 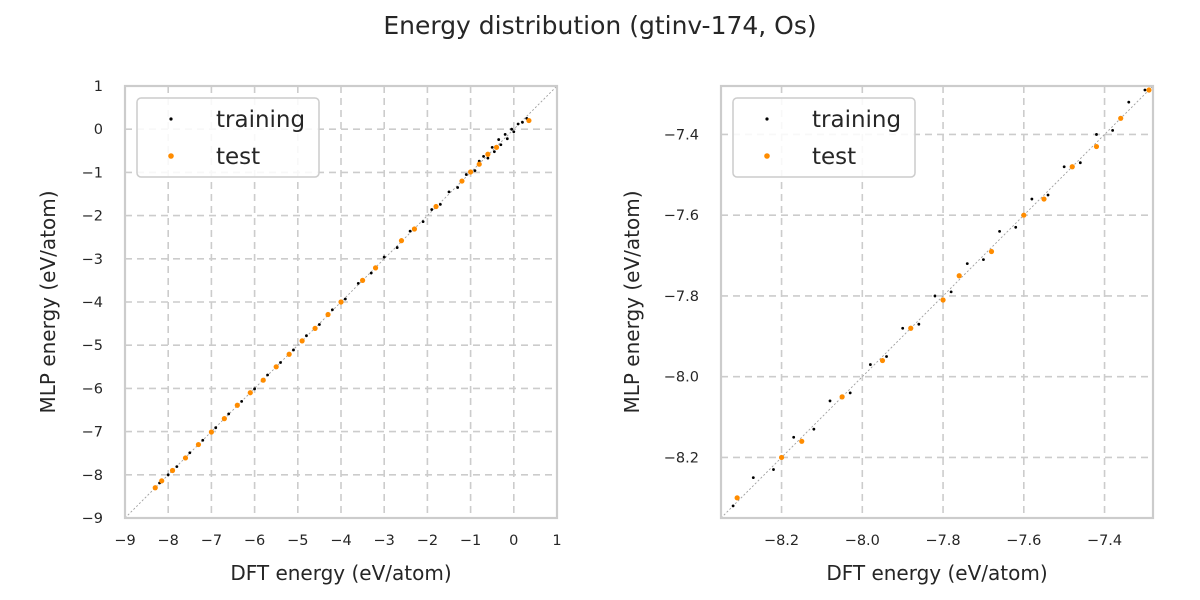 What do you see at coordinates (1104, 541) in the screenshot?
I see `x-tick-label: −7.4` at bounding box center [1104, 541].